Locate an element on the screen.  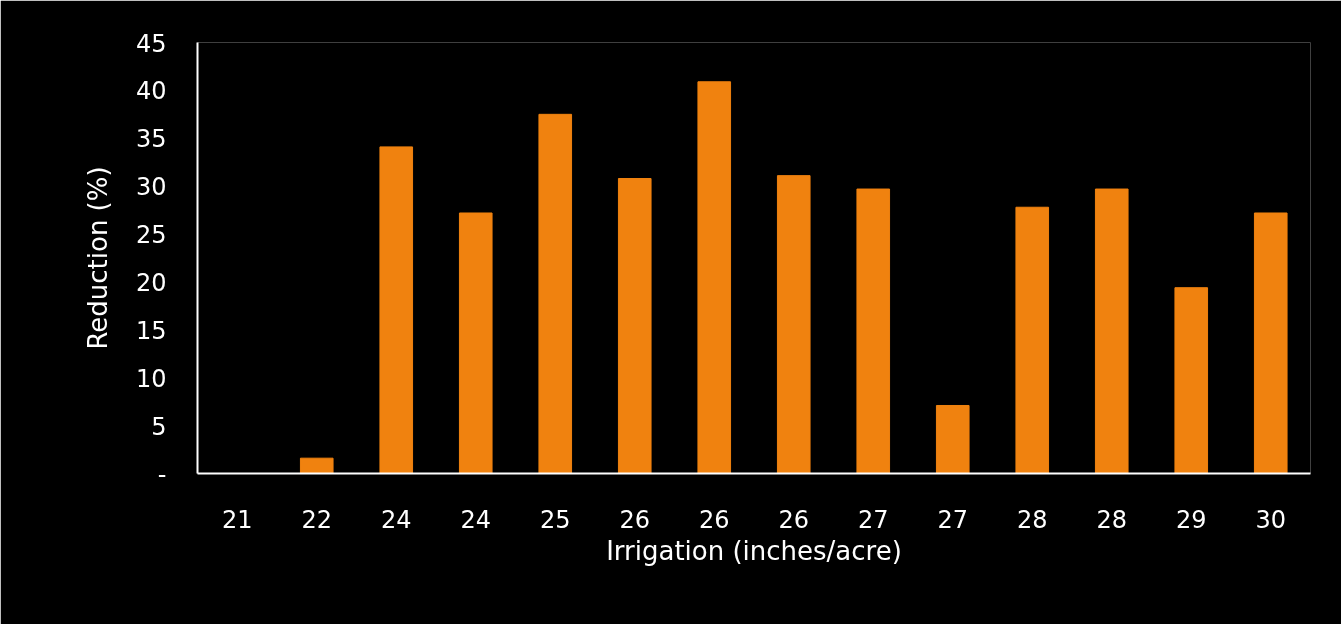
x-axis-title: Irrigation (inches/acre) is located at coordinates (754, 550).